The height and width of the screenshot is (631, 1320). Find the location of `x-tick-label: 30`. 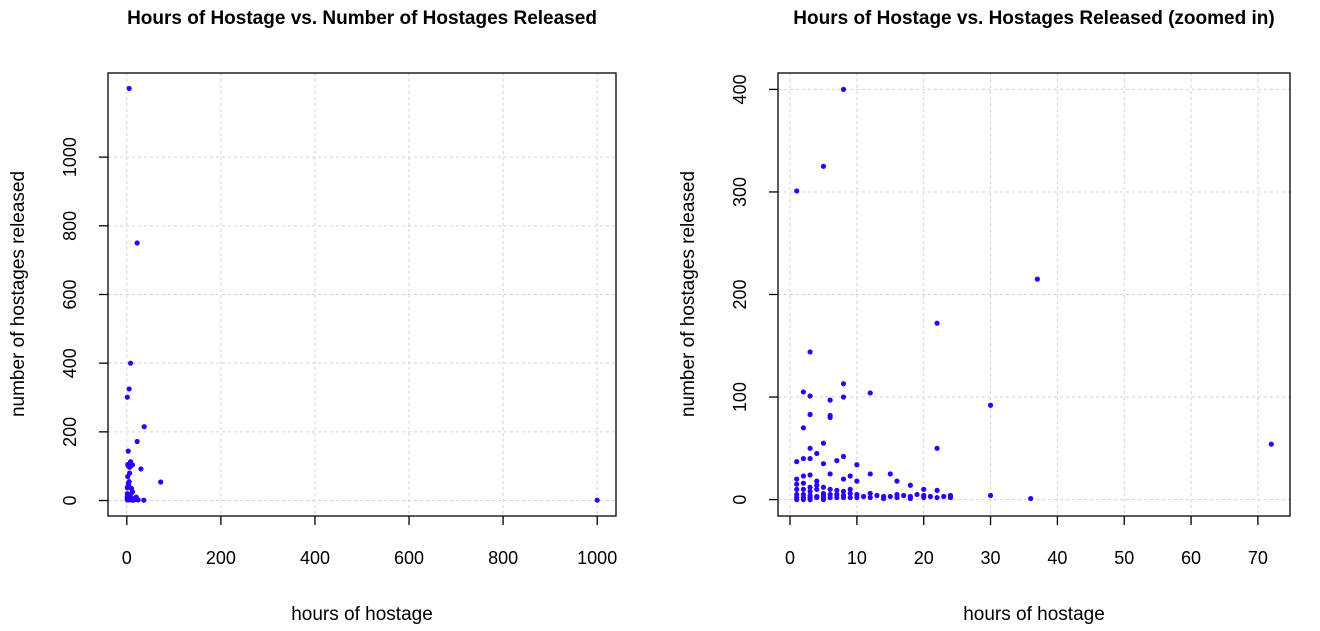

x-tick-label: 30 is located at coordinates (991, 558).